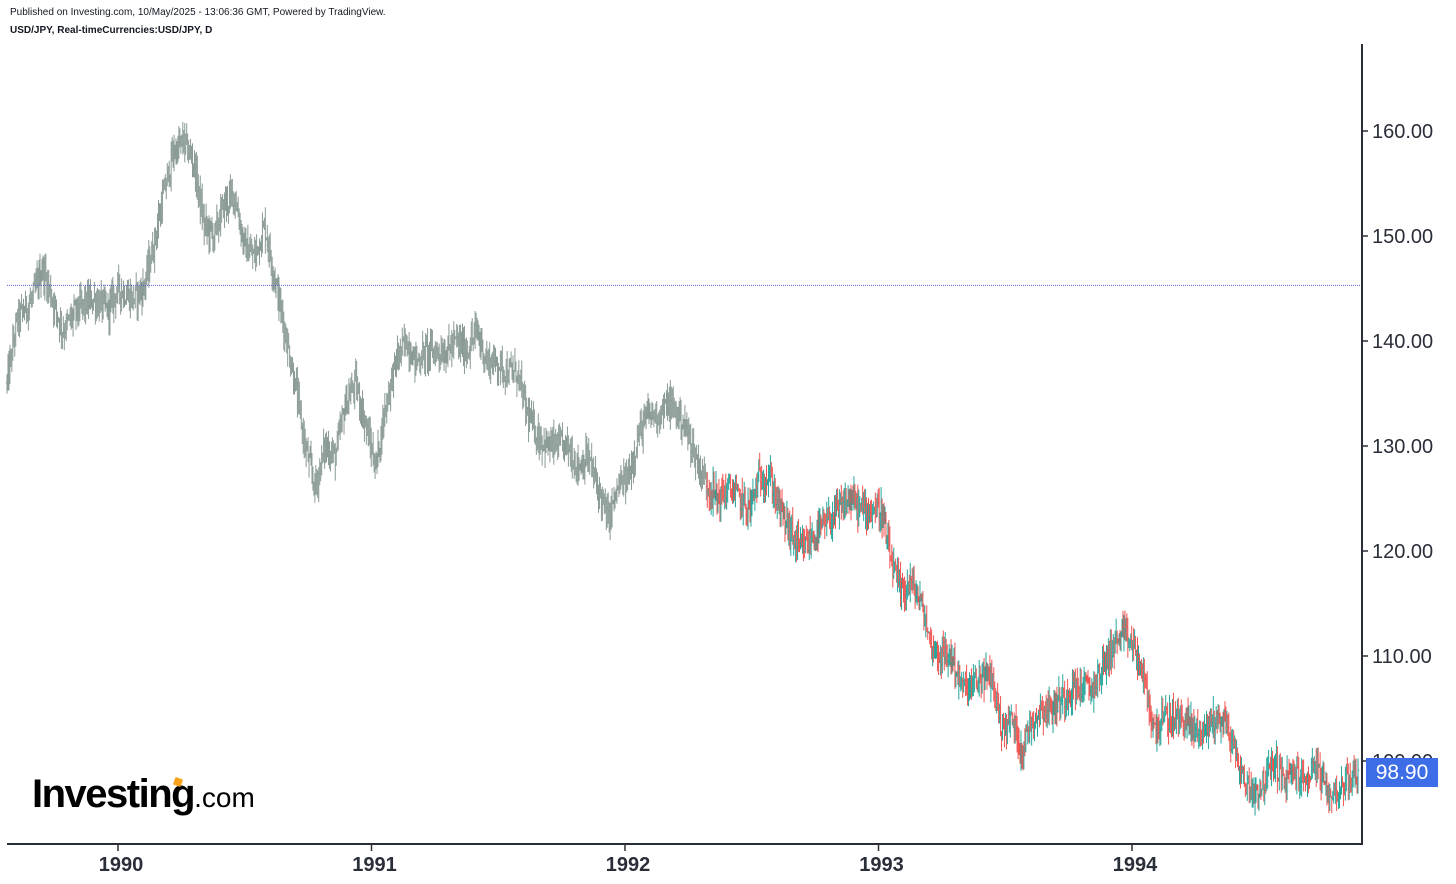  What do you see at coordinates (374, 865) in the screenshot?
I see `x-tick-label: 1991` at bounding box center [374, 865].